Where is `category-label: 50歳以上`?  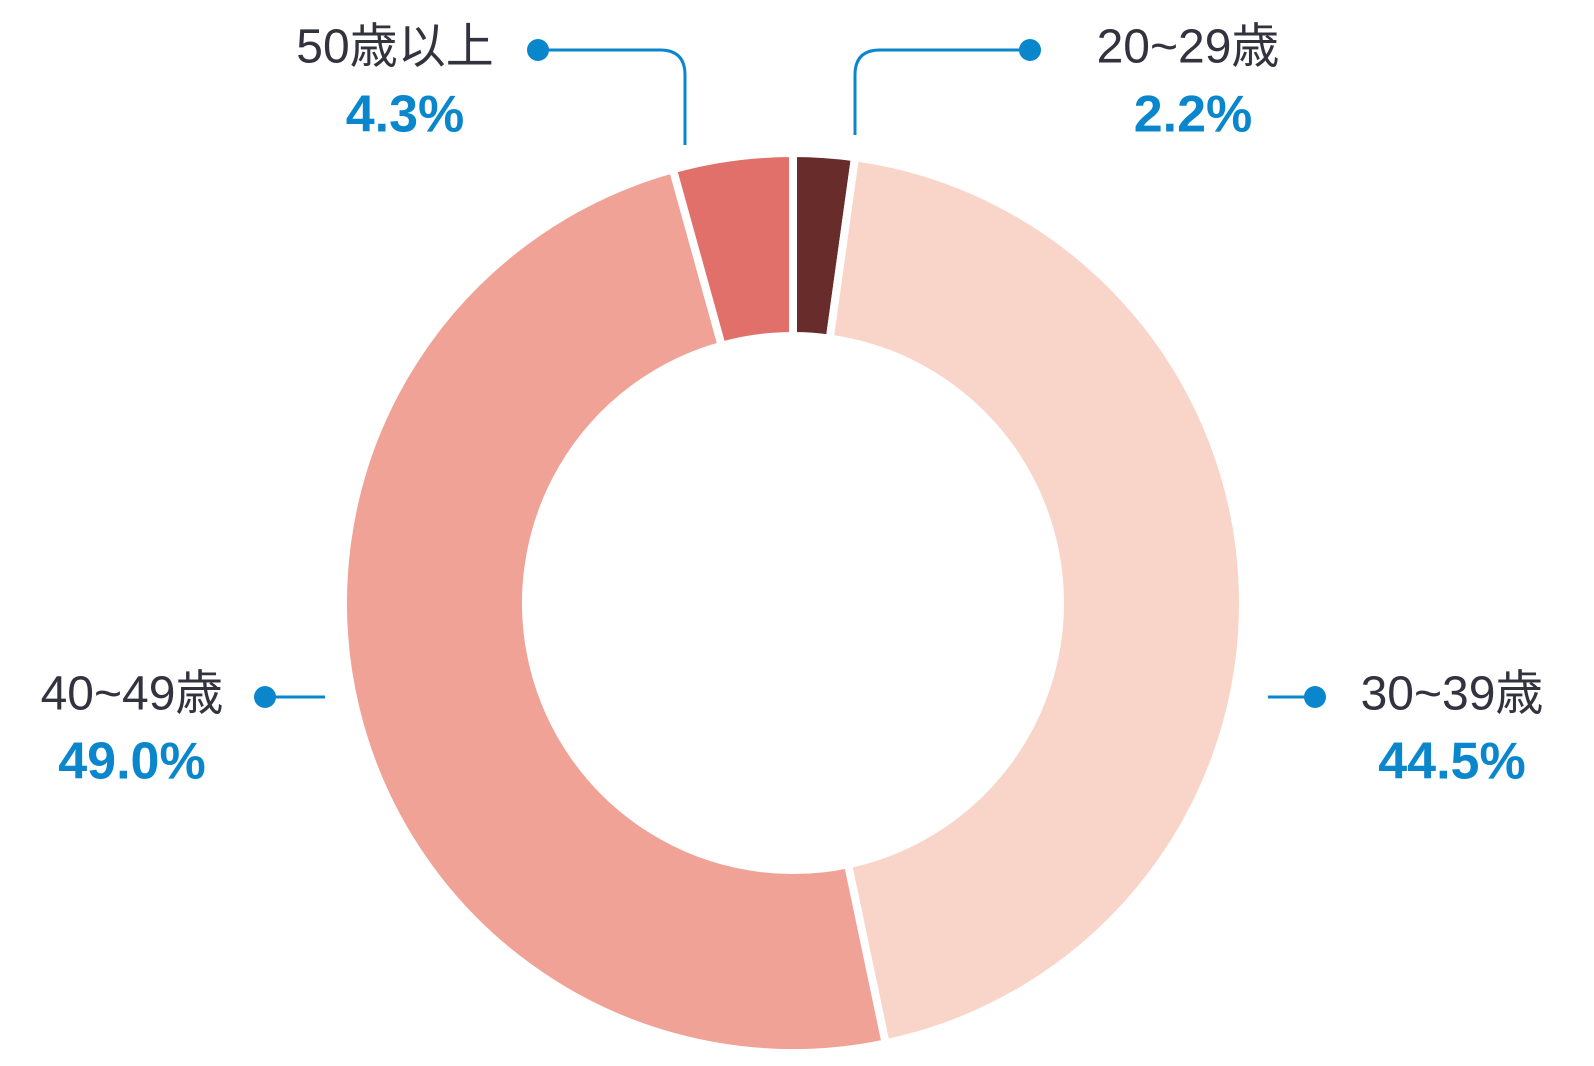 category-label: 50歳以上 is located at coordinates (394, 47).